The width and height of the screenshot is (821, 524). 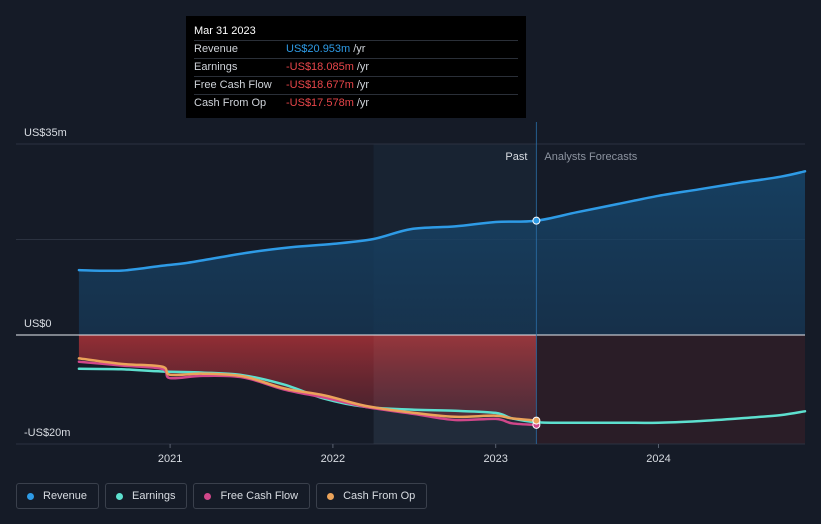 I want to click on tooltip-value: -US$17.578m, so click(x=320, y=103).